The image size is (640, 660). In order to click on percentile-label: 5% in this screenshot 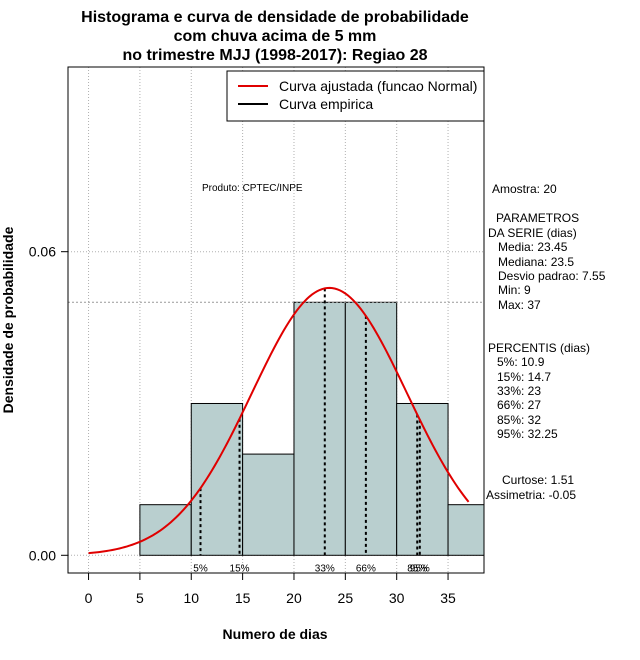, I will do `click(200, 568)`.